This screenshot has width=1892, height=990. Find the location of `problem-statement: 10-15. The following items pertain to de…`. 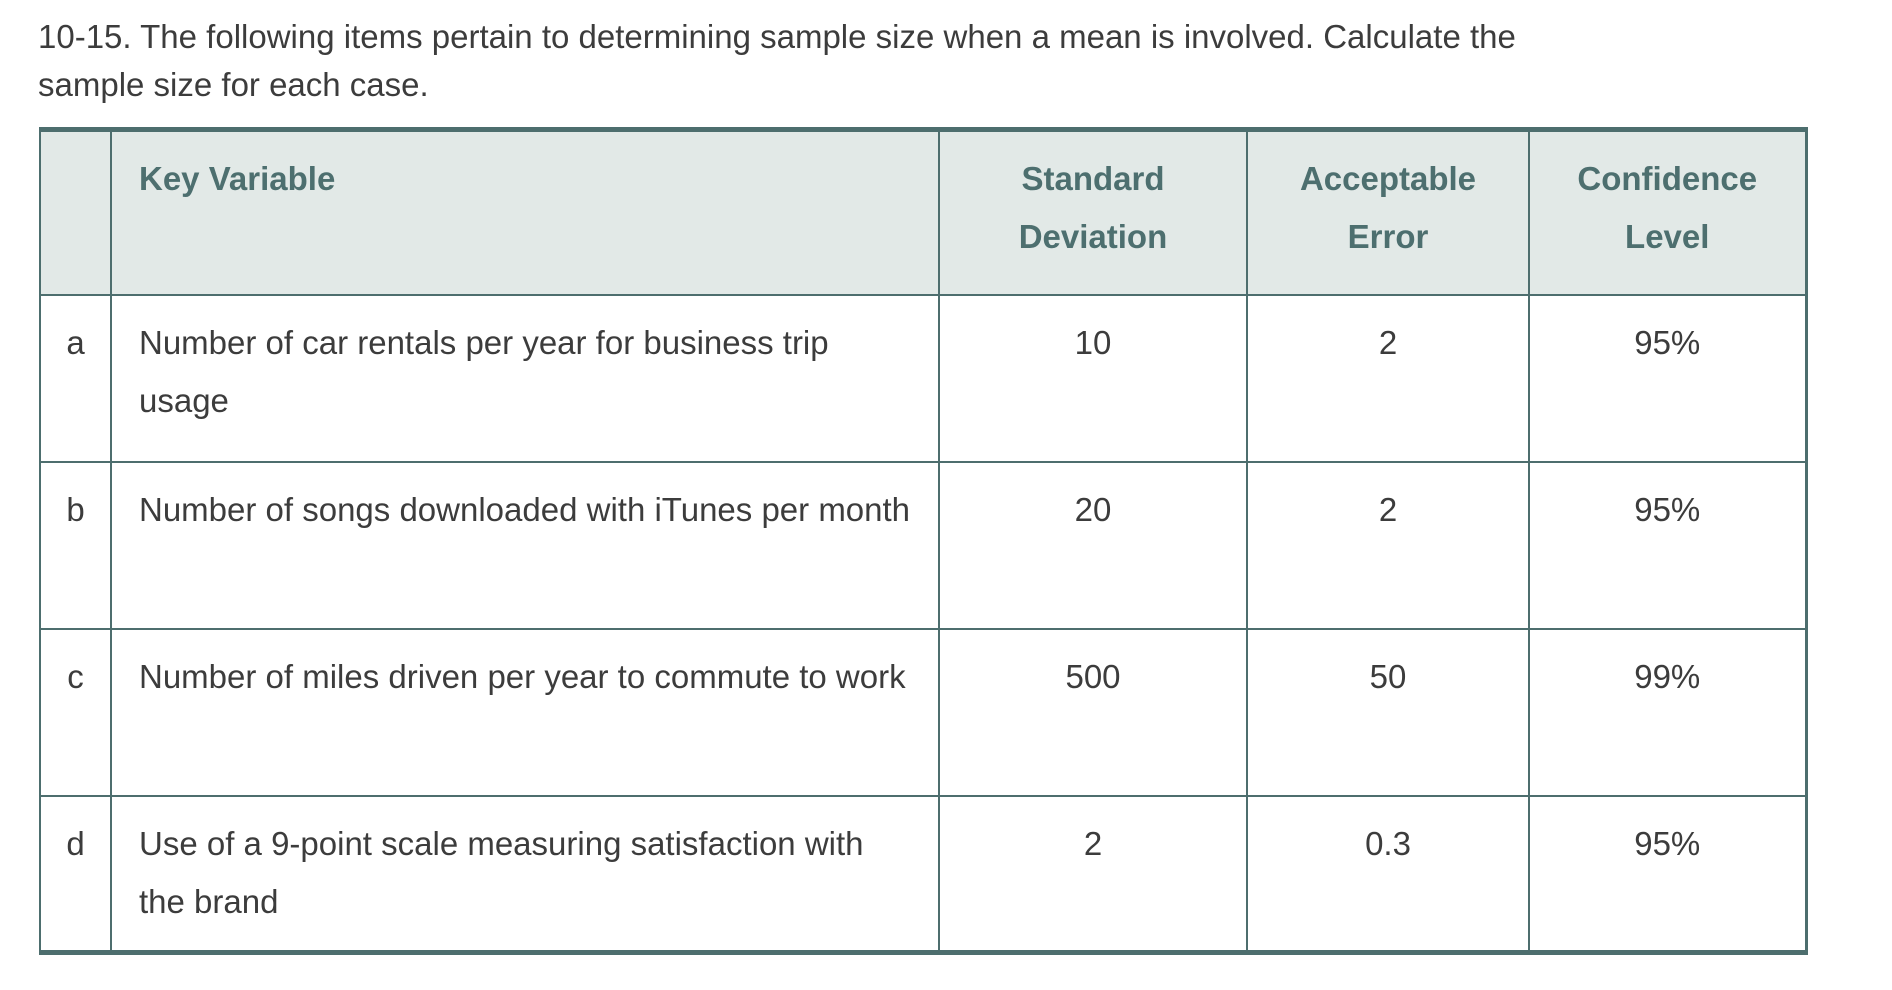

problem-statement: 10-15. The following items pertain to de… is located at coordinates (777, 61).